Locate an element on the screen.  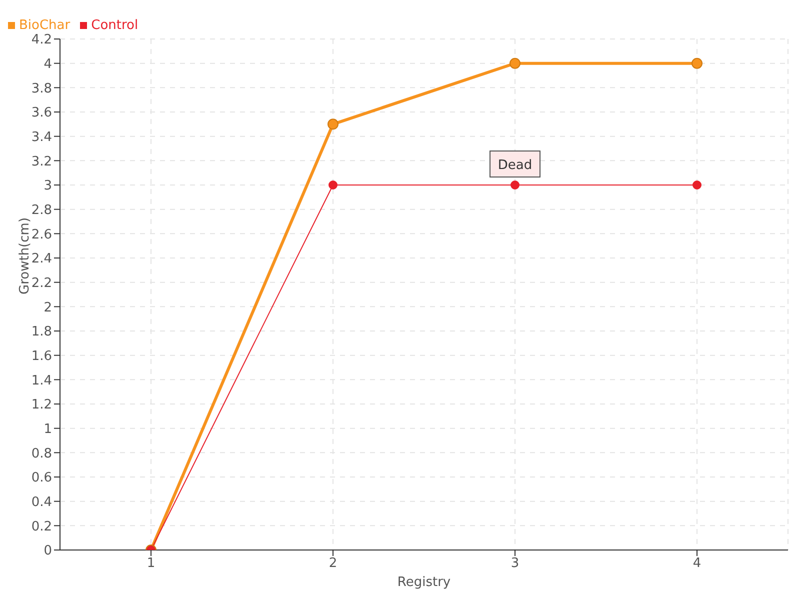
x-tick-label: 1 is located at coordinates (151, 564).